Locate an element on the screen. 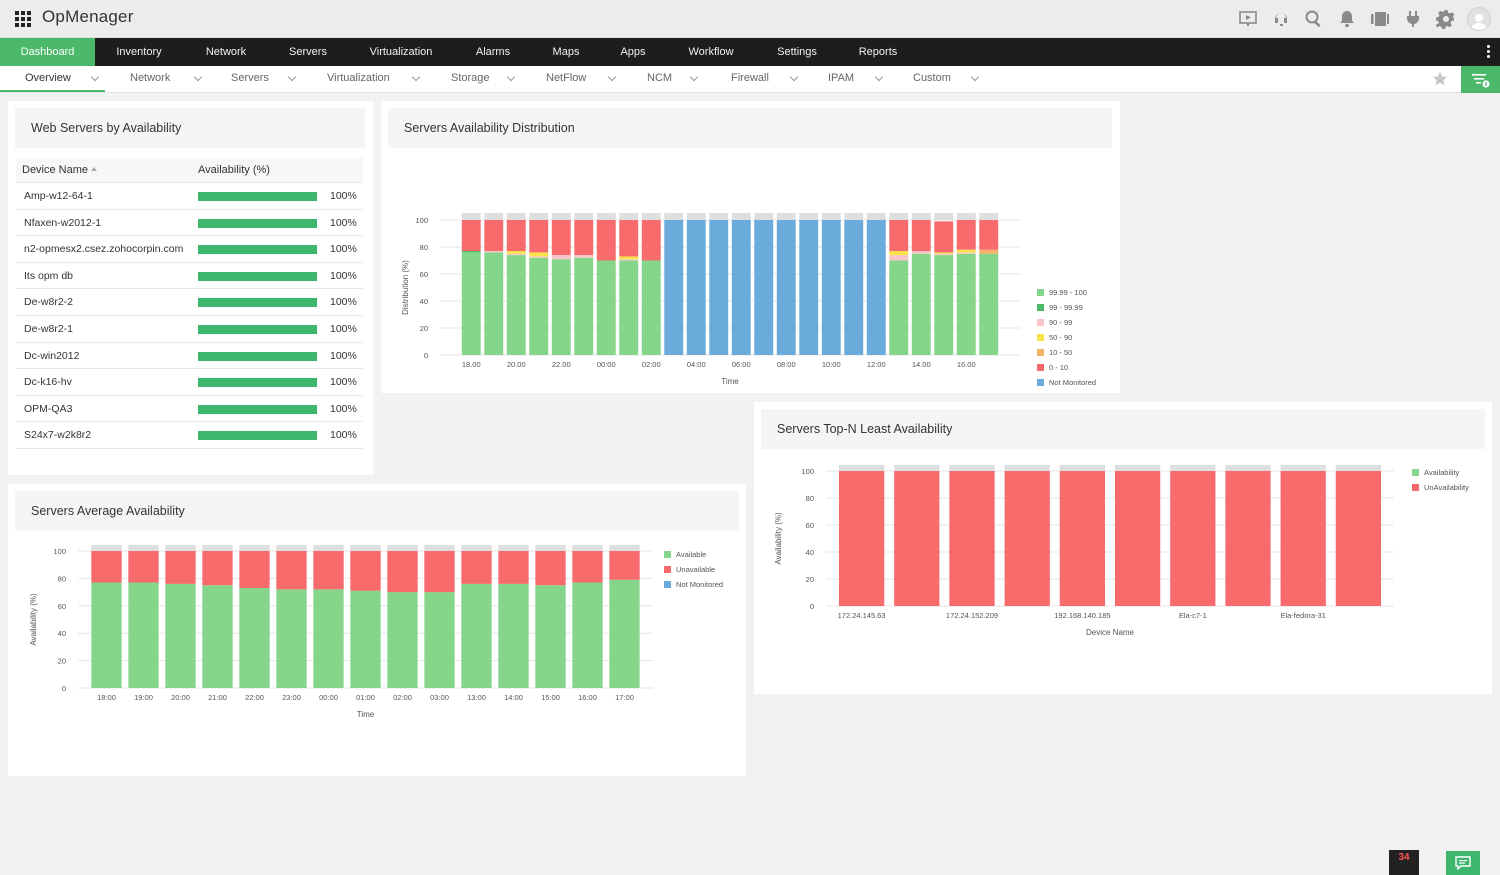  widget-title: Servers Availability Distribution is located at coordinates (750, 128).